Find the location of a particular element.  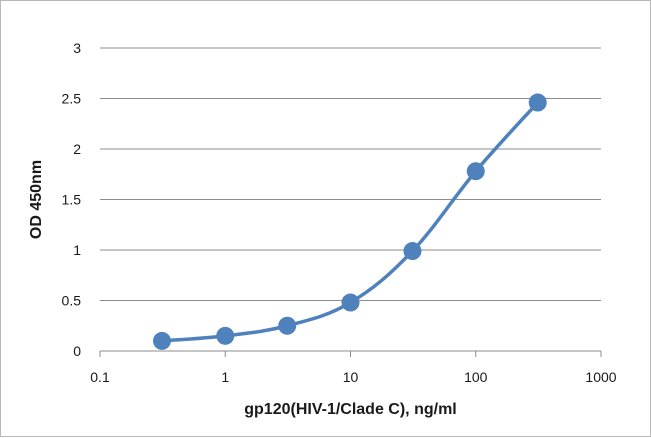

x-tick-label: 1000 is located at coordinates (600, 377).